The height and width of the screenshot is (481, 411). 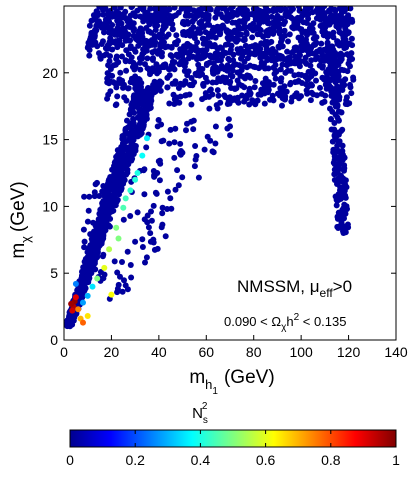 What do you see at coordinates (159, 352) in the screenshot?
I see `x-tick-label: 40` at bounding box center [159, 352].